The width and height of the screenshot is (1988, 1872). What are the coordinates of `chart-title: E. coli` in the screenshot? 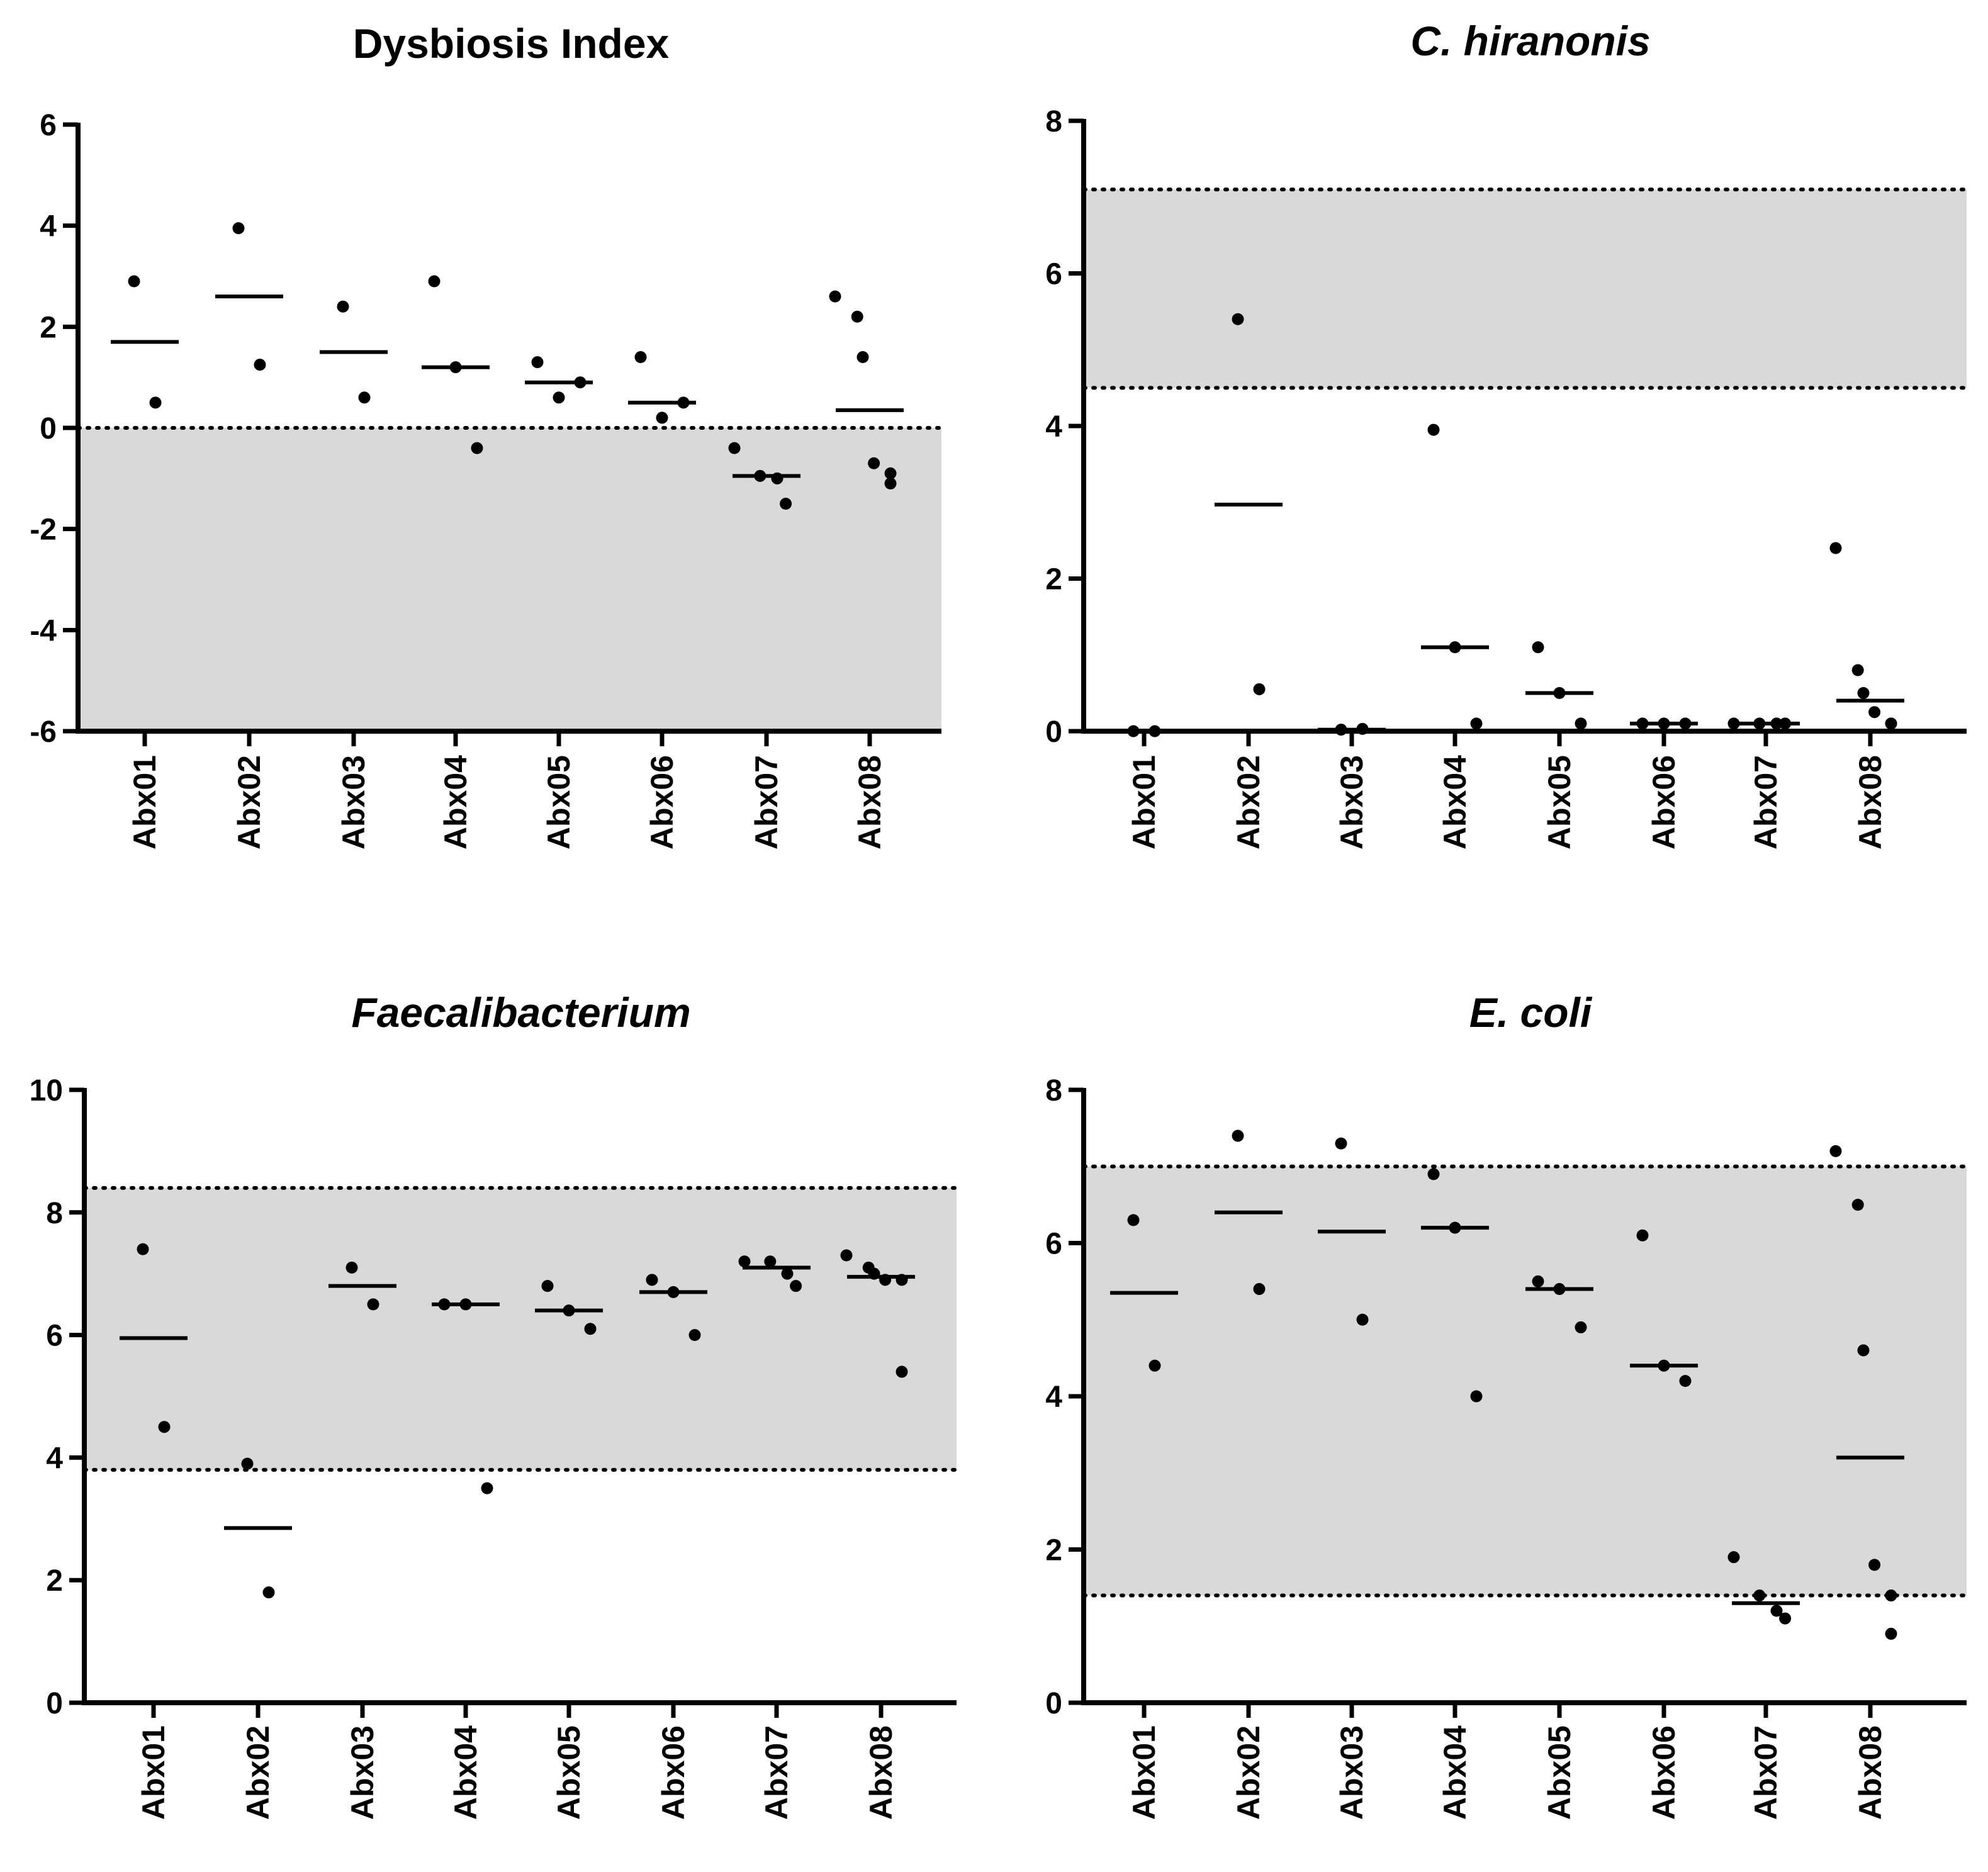 It's located at (1531, 1012).